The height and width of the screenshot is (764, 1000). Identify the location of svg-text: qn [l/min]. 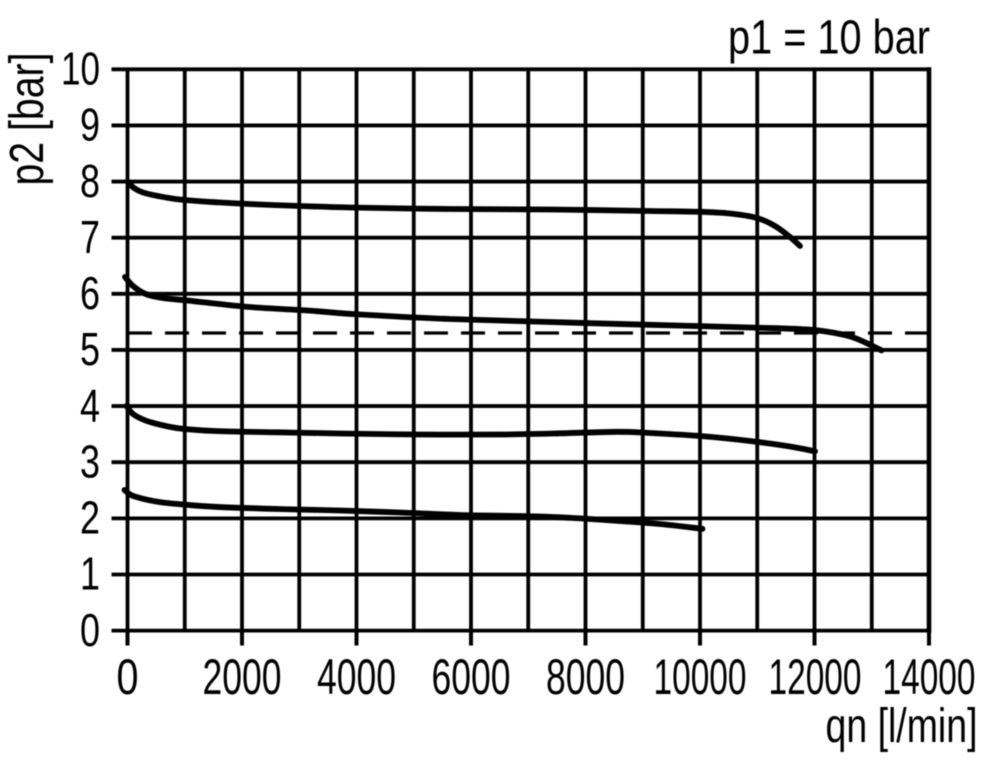
(902, 726).